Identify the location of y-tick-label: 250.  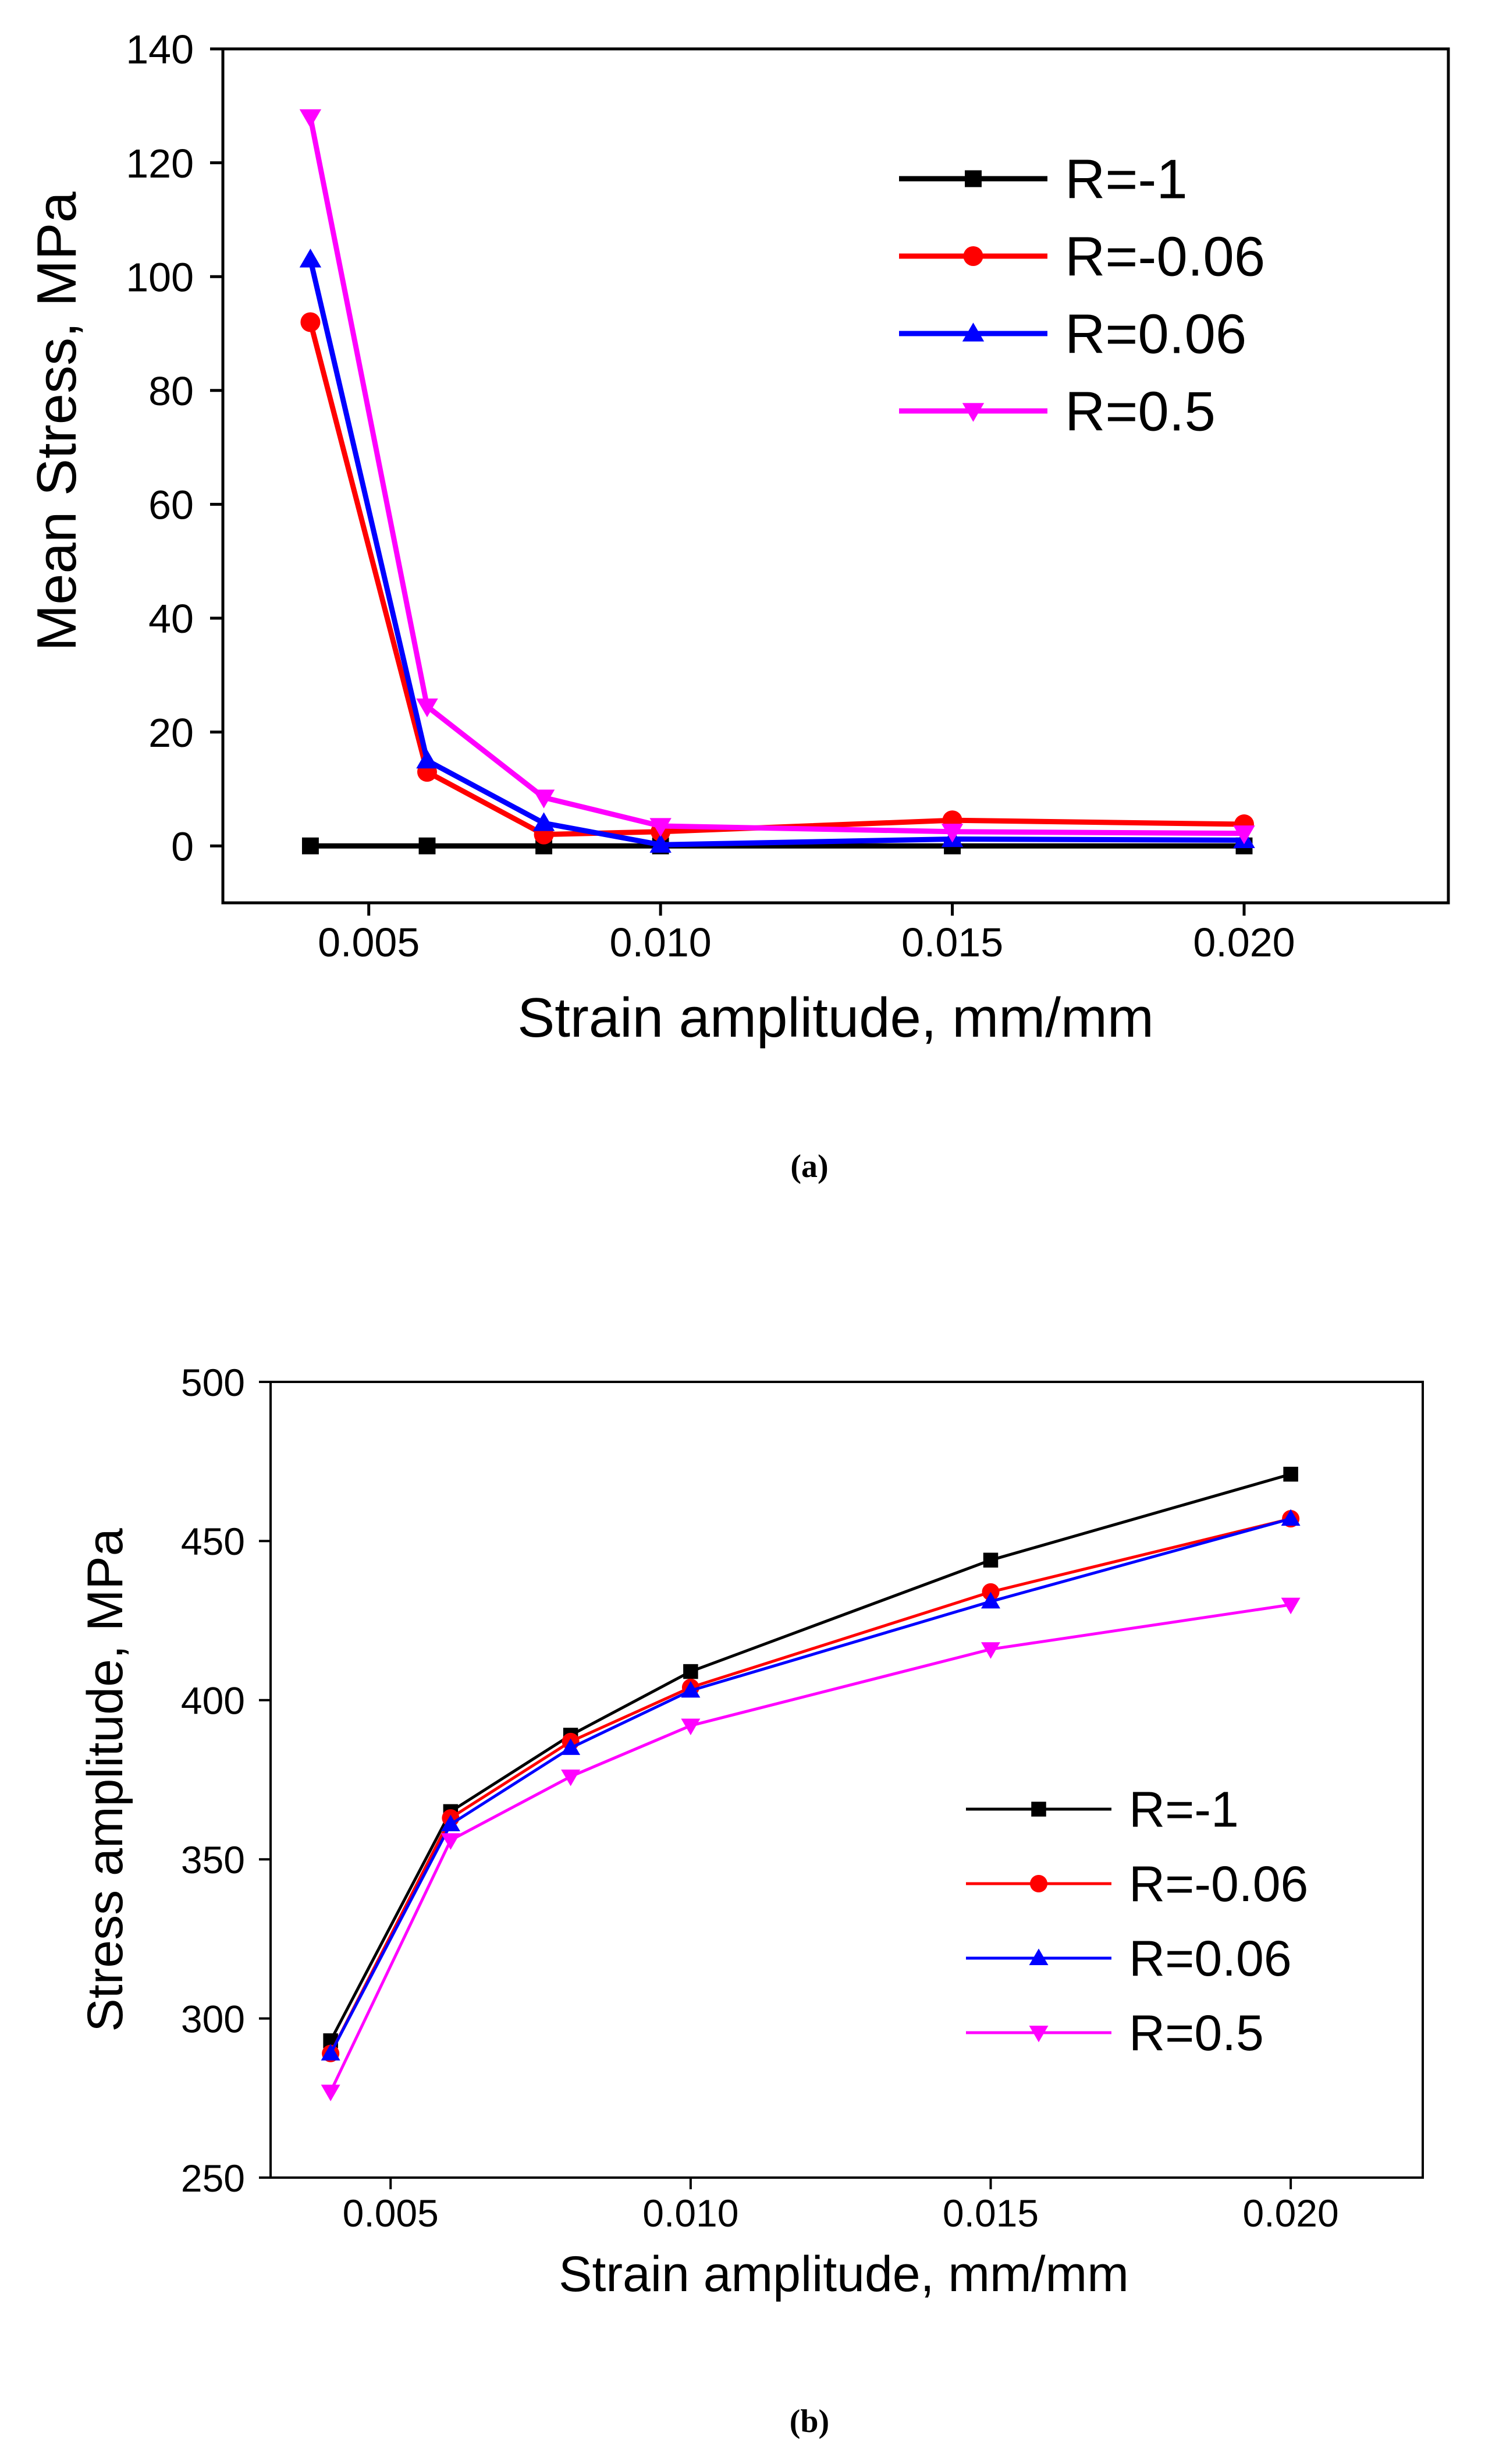
(213, 2178).